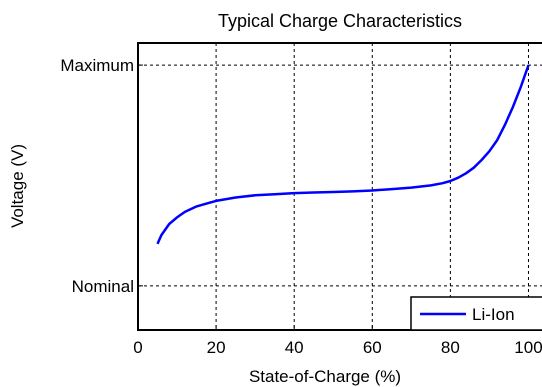 The width and height of the screenshot is (542, 387). I want to click on x-tick-label: 0, so click(137, 347).